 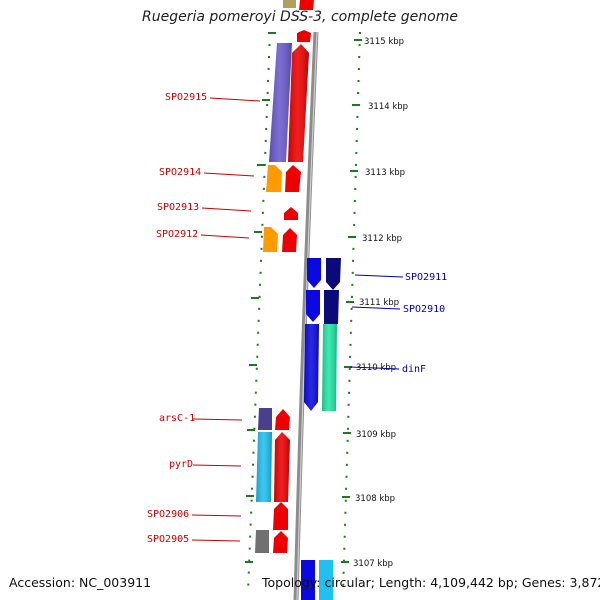 I want to click on scale-label: 3108 kbp, so click(x=375, y=499).